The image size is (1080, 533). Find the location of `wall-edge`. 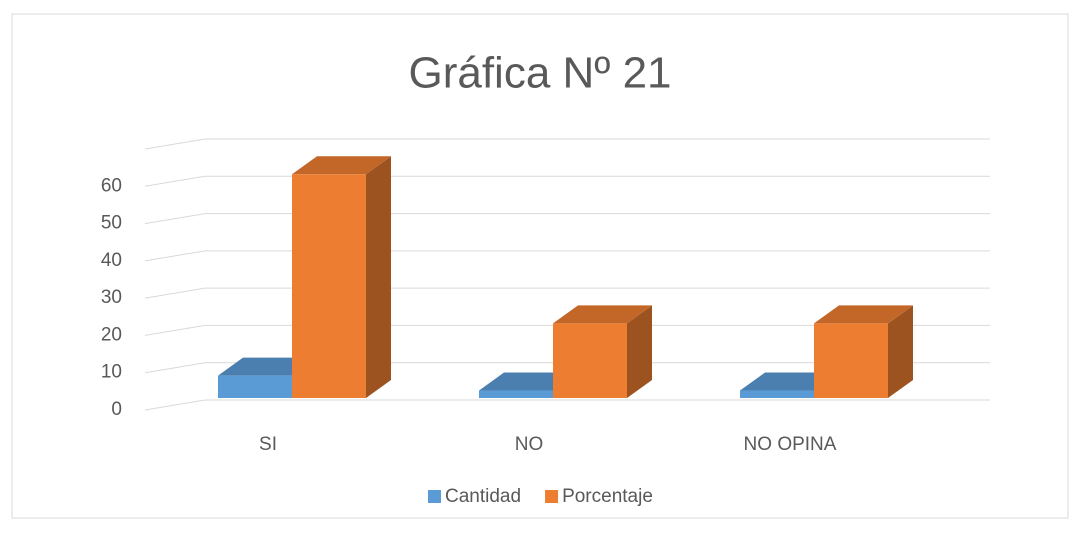

wall-edge is located at coordinates (175, 144).